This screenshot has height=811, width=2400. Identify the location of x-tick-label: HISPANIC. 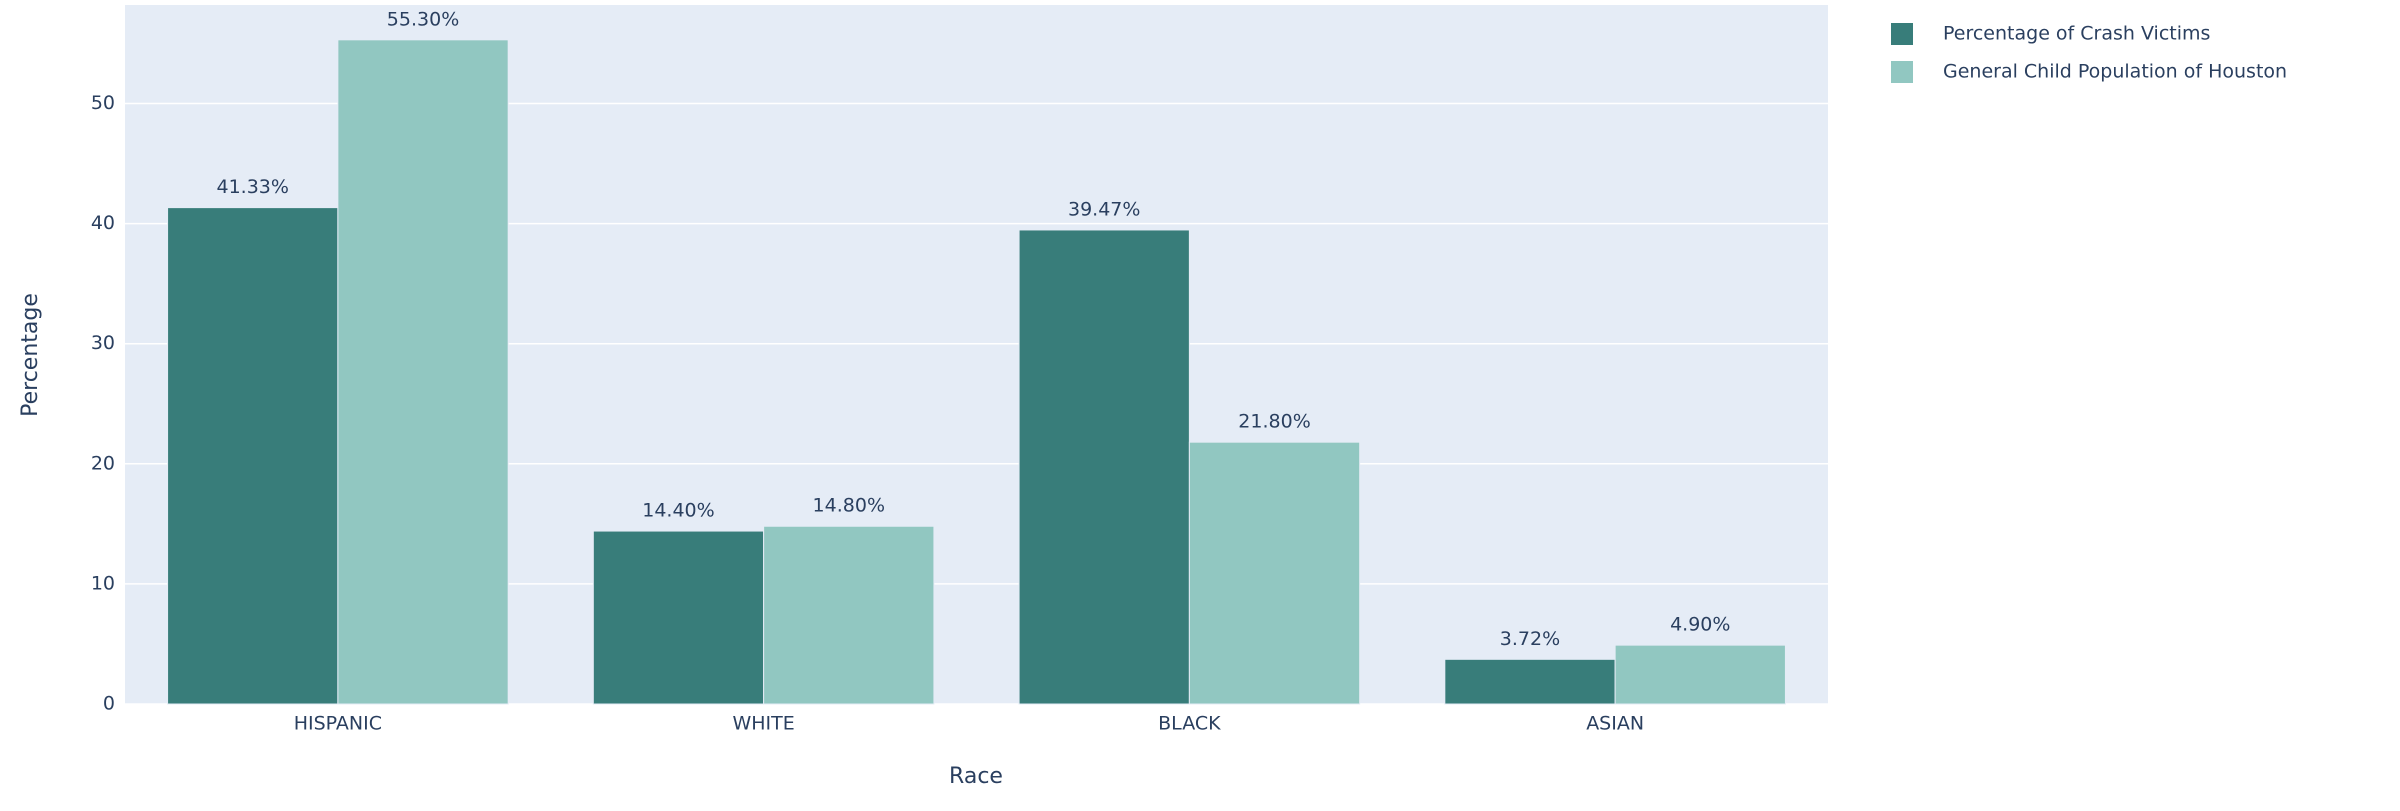
(338, 724).